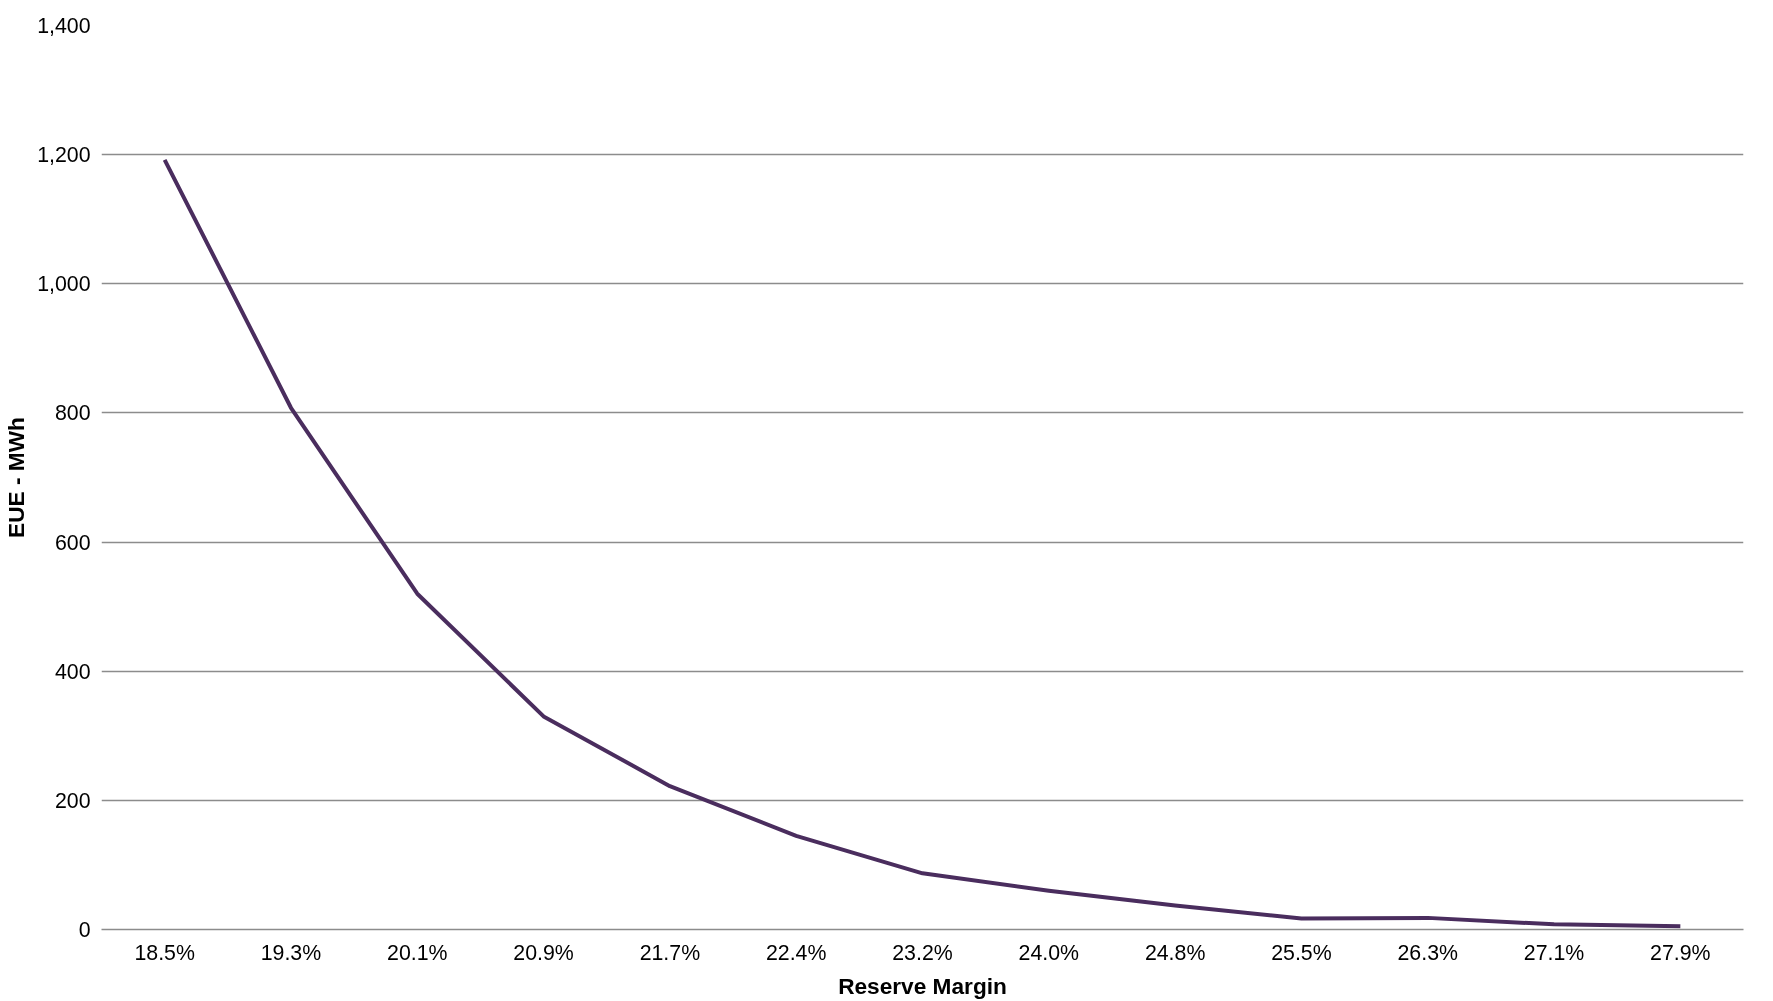  I want to click on x-tick-label: 20.1%, so click(417, 952).